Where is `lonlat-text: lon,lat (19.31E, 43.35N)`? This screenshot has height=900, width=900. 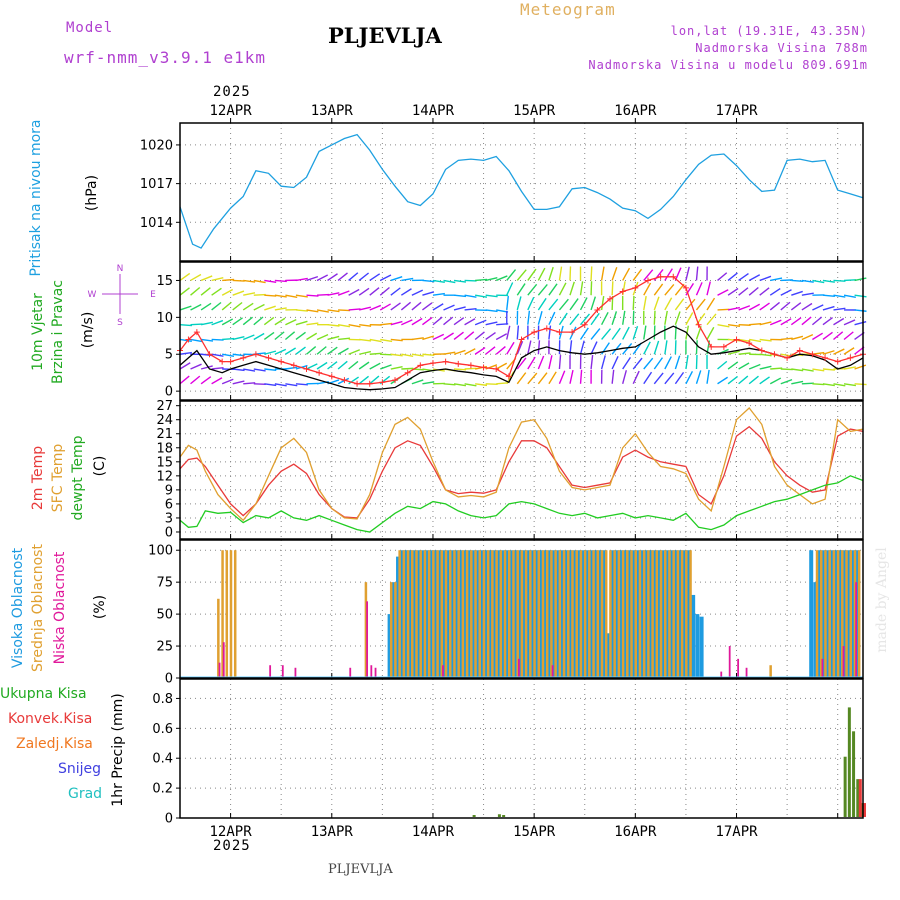 lonlat-text: lon,lat (19.31E, 43.35N) is located at coordinates (769, 31).